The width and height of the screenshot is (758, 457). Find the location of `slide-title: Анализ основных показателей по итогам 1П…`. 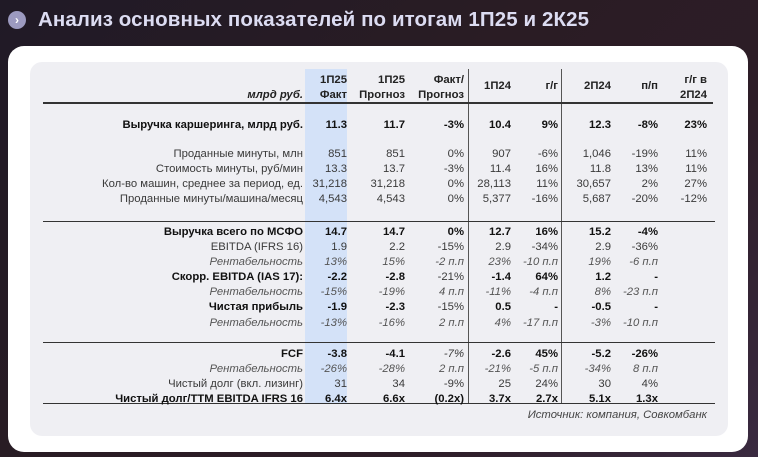

slide-title: Анализ основных показателей по итогам 1П… is located at coordinates (314, 19).